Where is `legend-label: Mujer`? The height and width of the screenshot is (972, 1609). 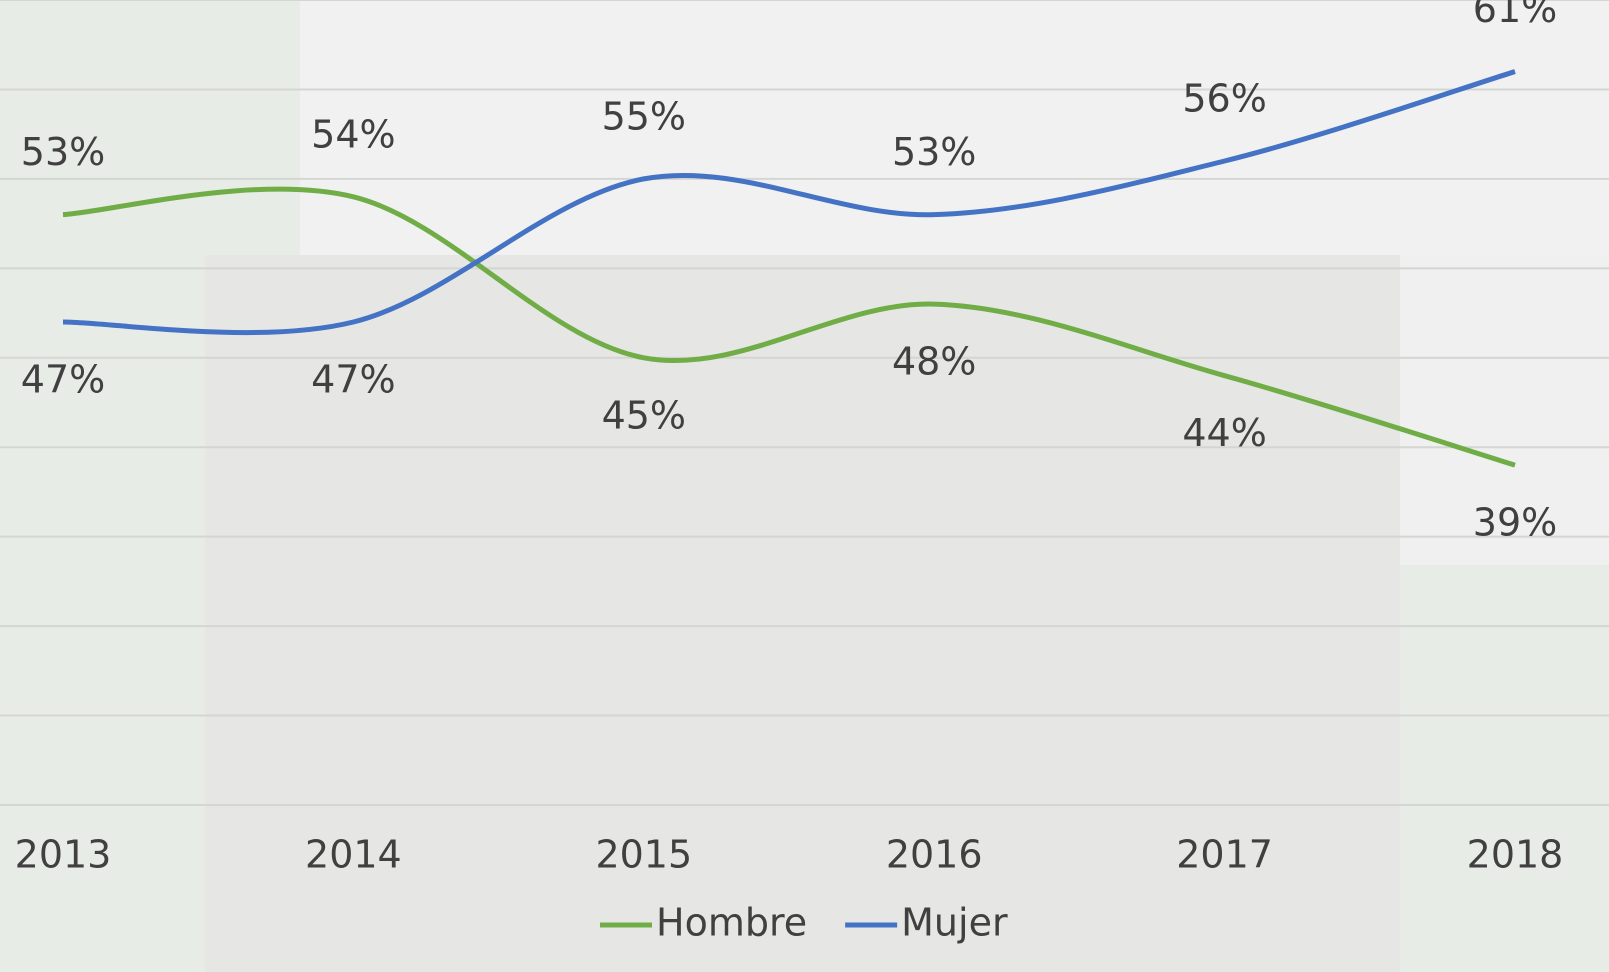 legend-label: Mujer is located at coordinates (954, 923).